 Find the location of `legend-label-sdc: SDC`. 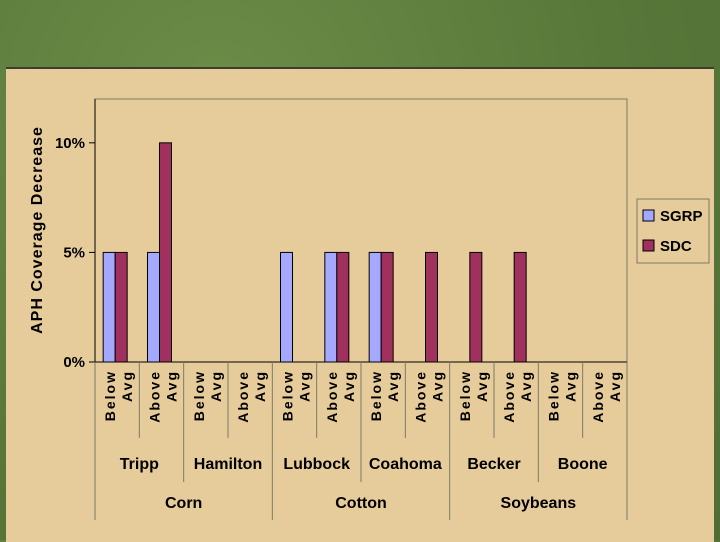

legend-label-sdc: SDC is located at coordinates (676, 246).